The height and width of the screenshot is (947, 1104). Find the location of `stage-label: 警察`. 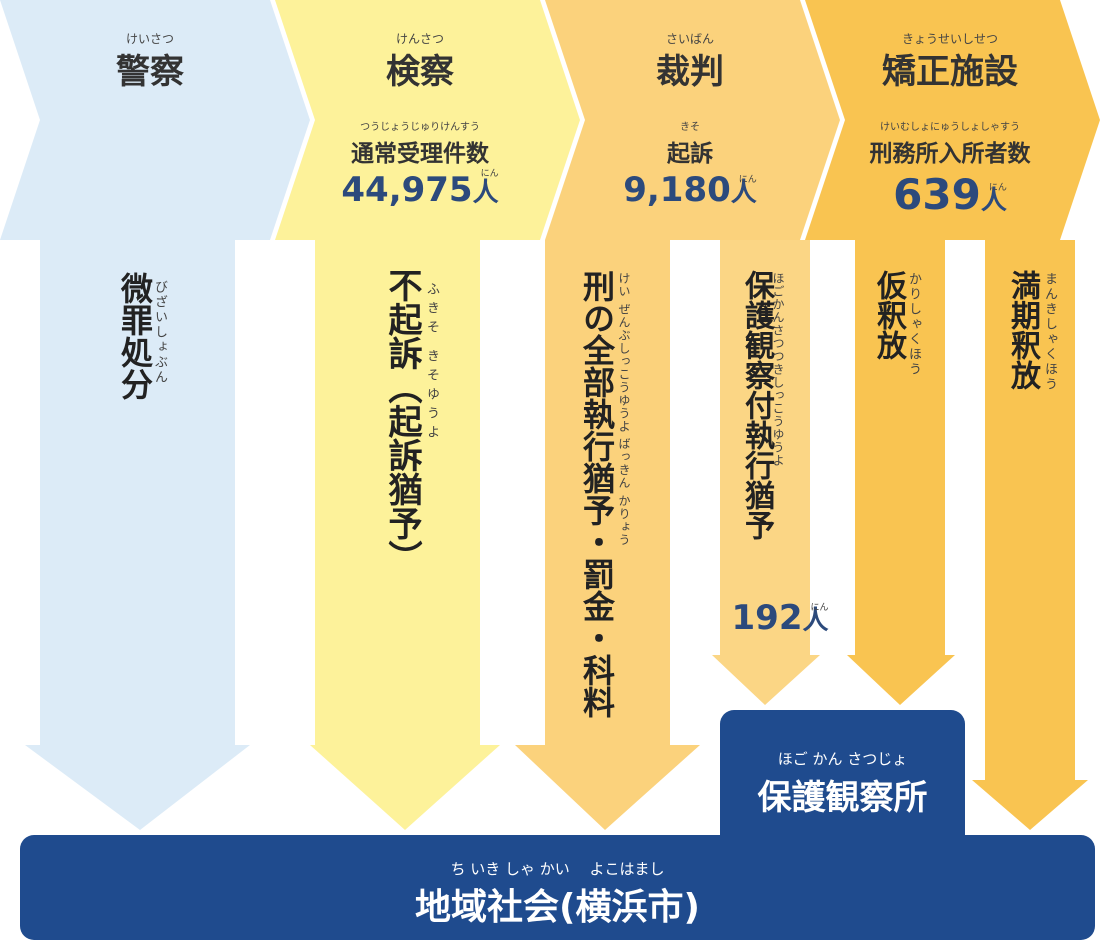

stage-label: 警察 is located at coordinates (150, 72).